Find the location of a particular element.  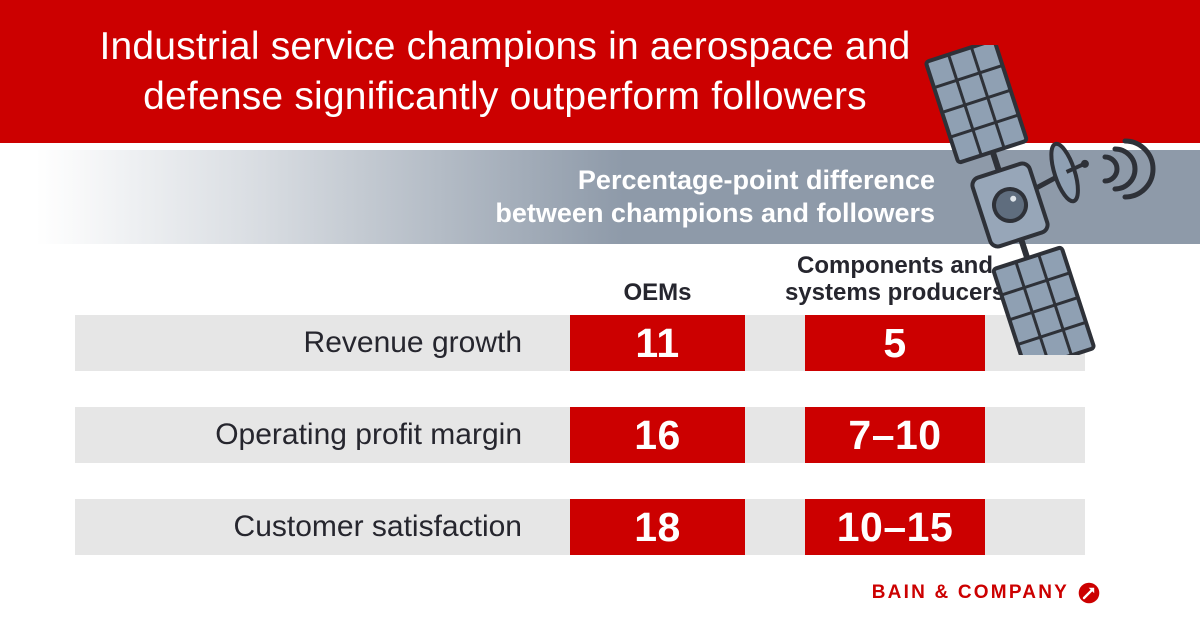

table-row-revenue-growth: Revenue growth 11 5 is located at coordinates (580, 343).